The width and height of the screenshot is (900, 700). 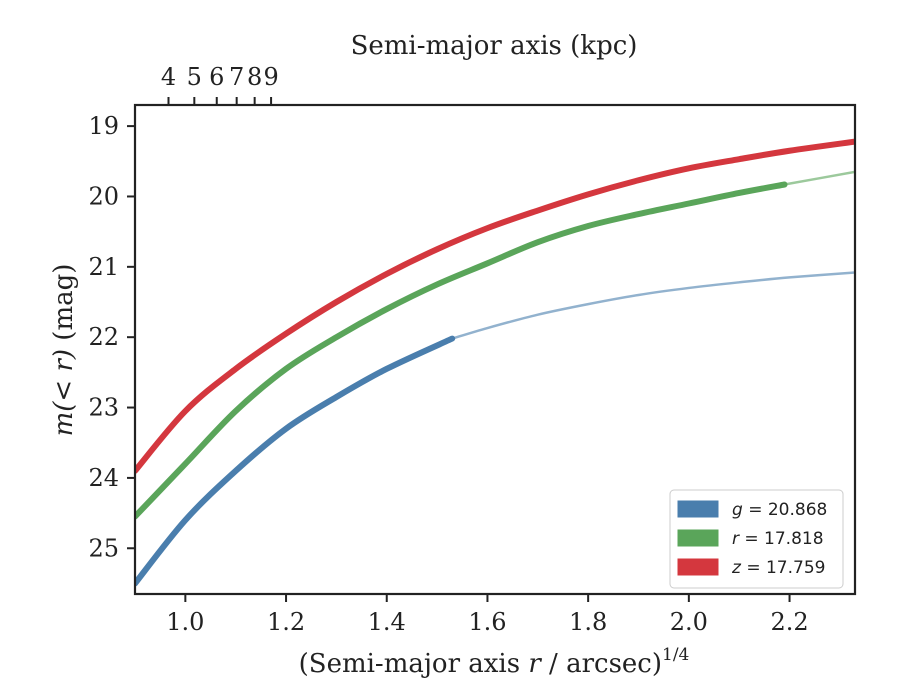 What do you see at coordinates (819, 178) in the screenshot?
I see `series-r-extrapolated-line` at bounding box center [819, 178].